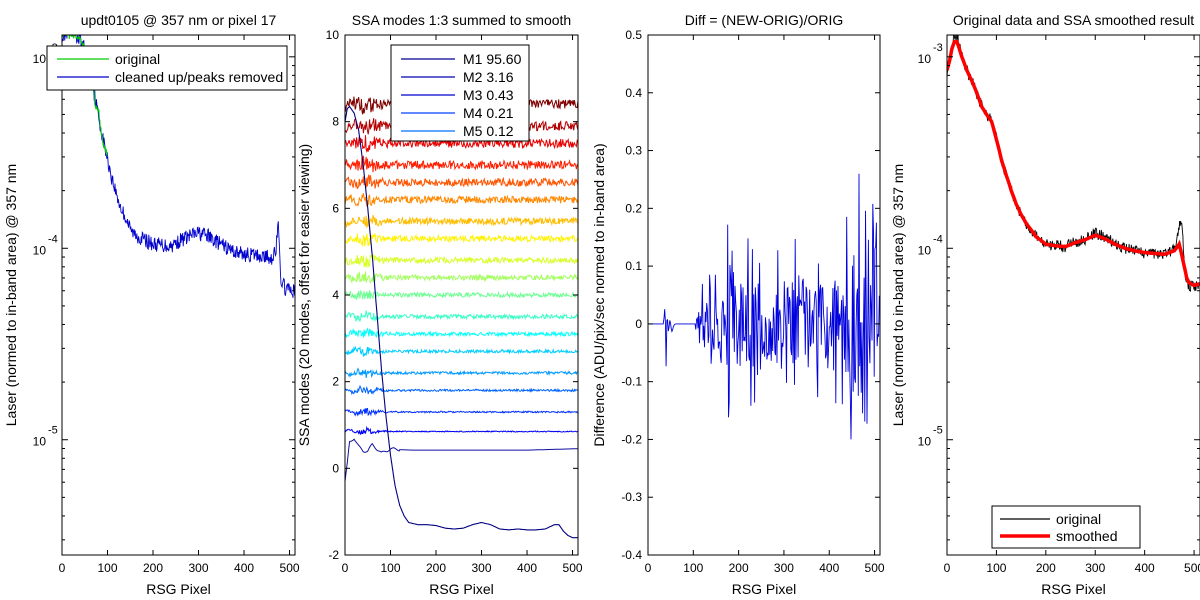 The width and height of the screenshot is (1200, 600). What do you see at coordinates (938, 48) in the screenshot?
I see `y-tick-label-exp: -3` at bounding box center [938, 48].